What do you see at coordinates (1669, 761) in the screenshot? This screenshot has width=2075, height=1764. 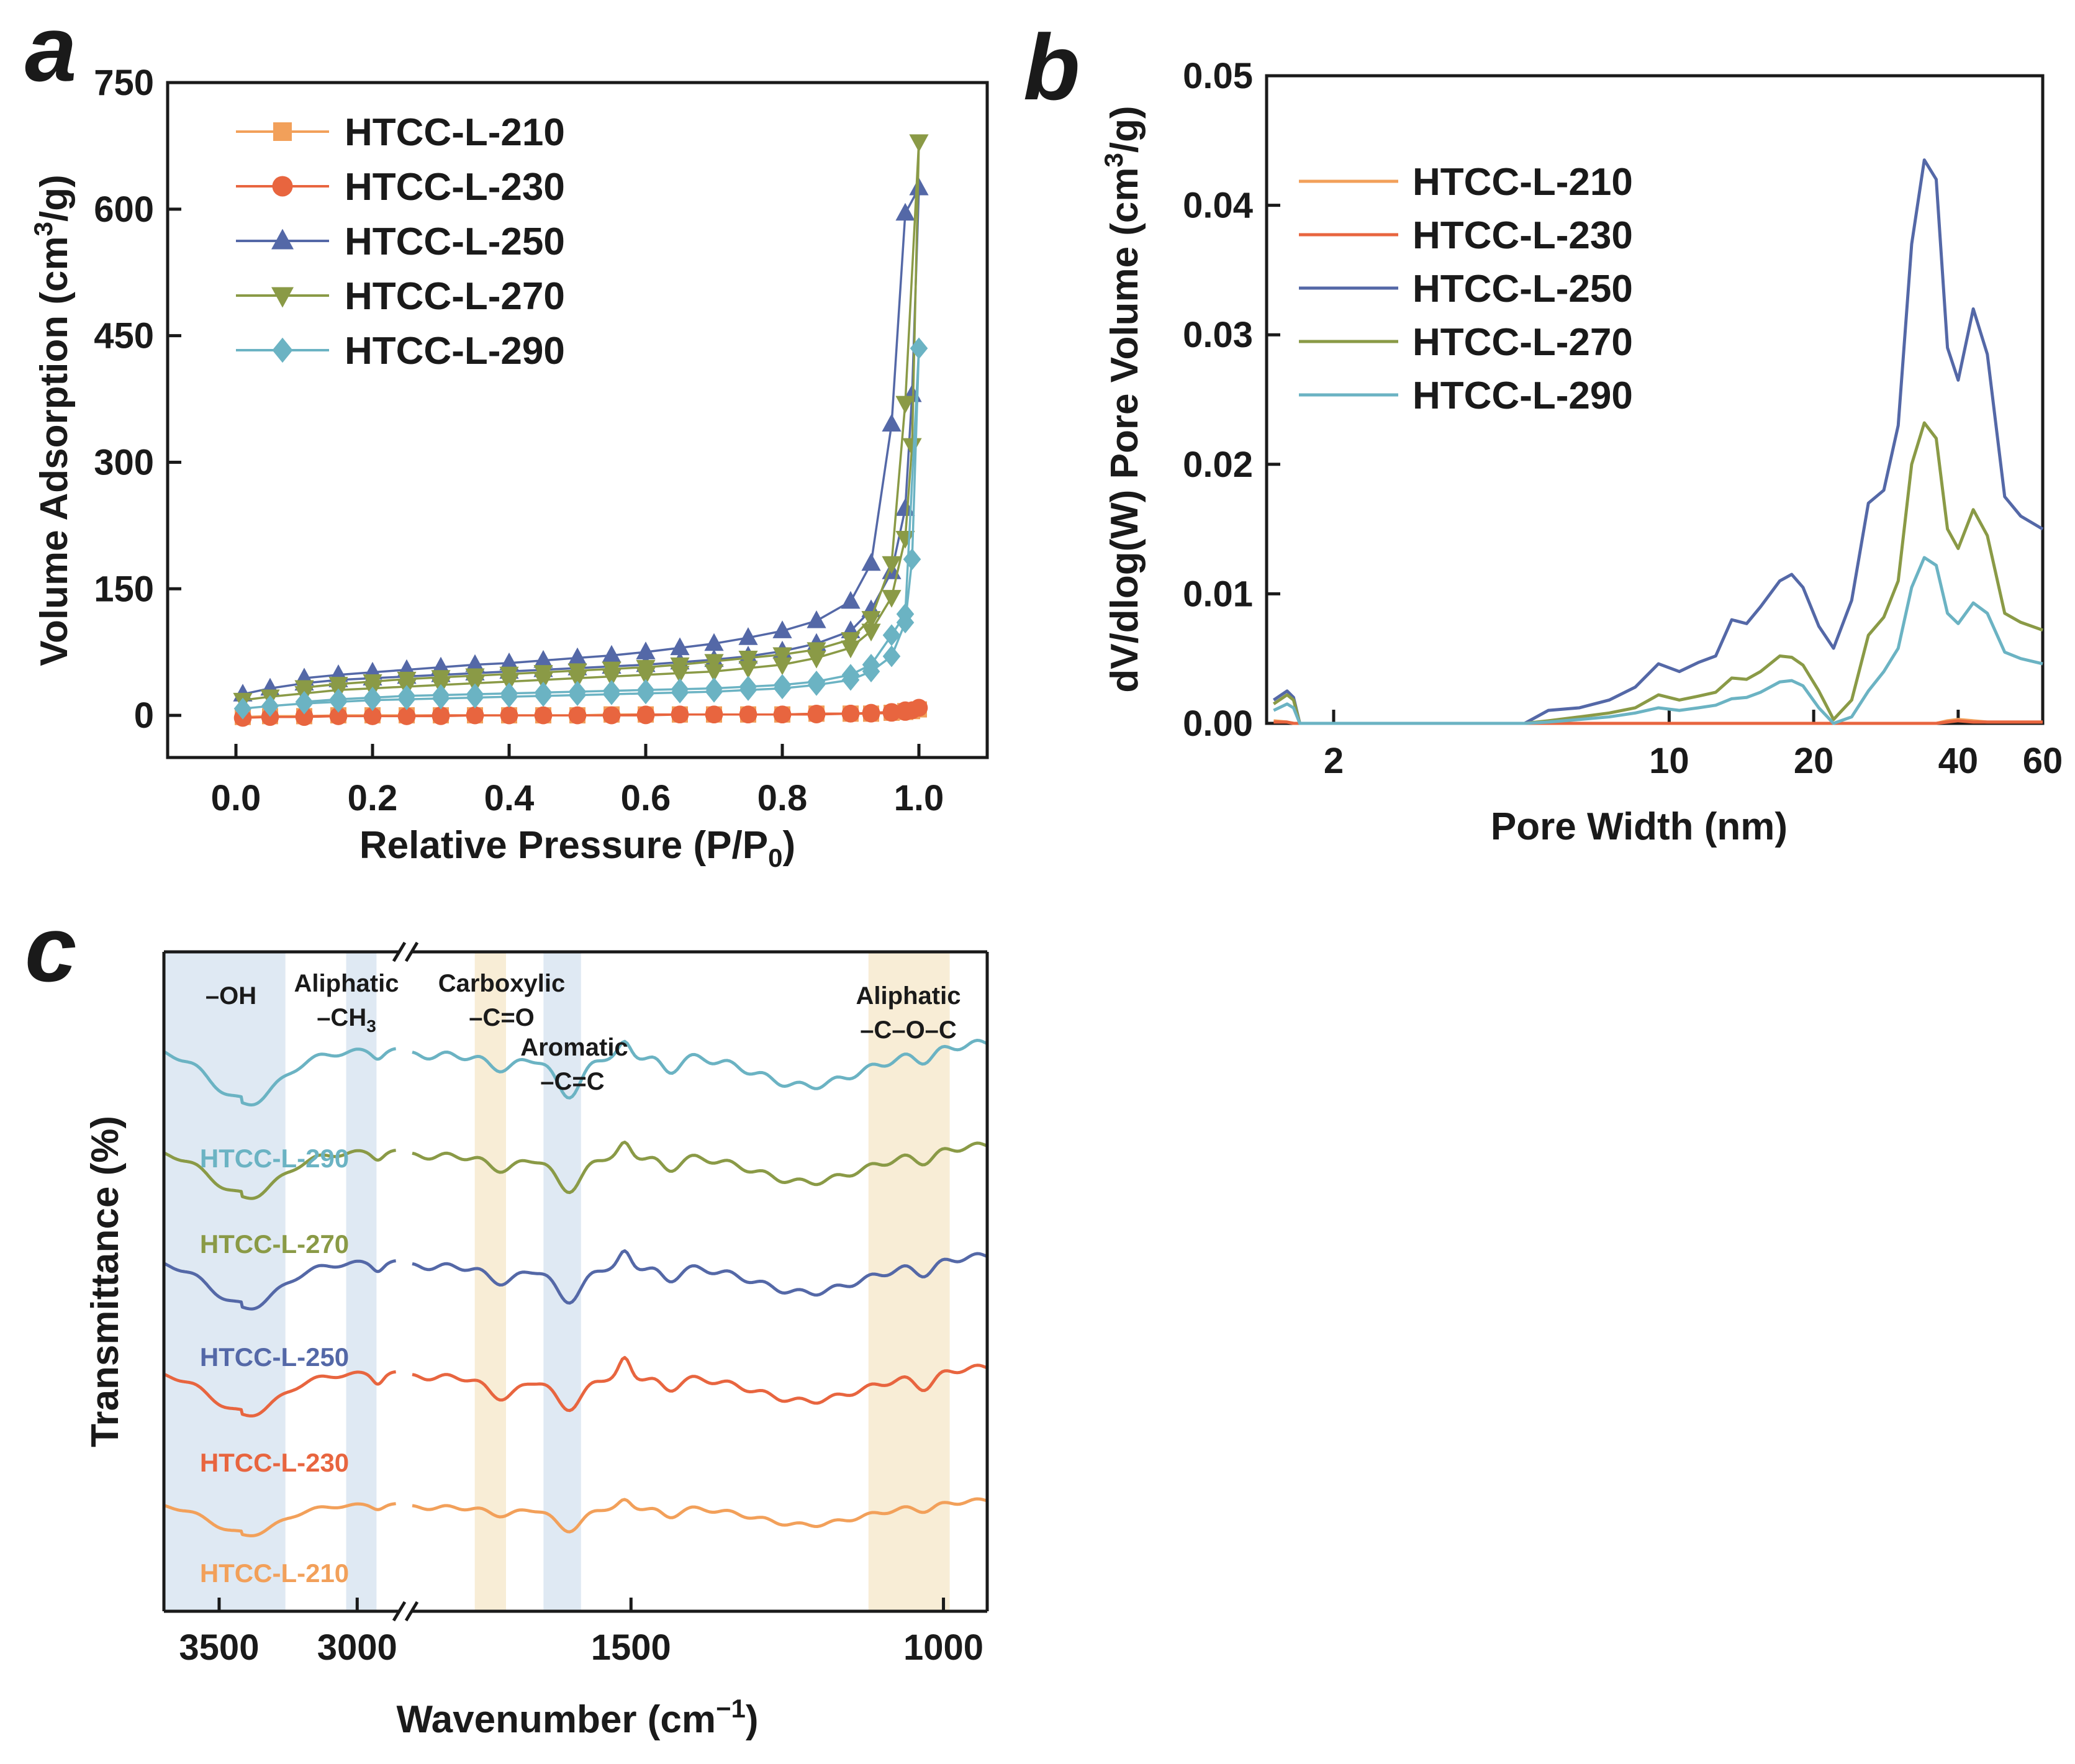 I see `x-tick-label: 10` at bounding box center [1669, 761].